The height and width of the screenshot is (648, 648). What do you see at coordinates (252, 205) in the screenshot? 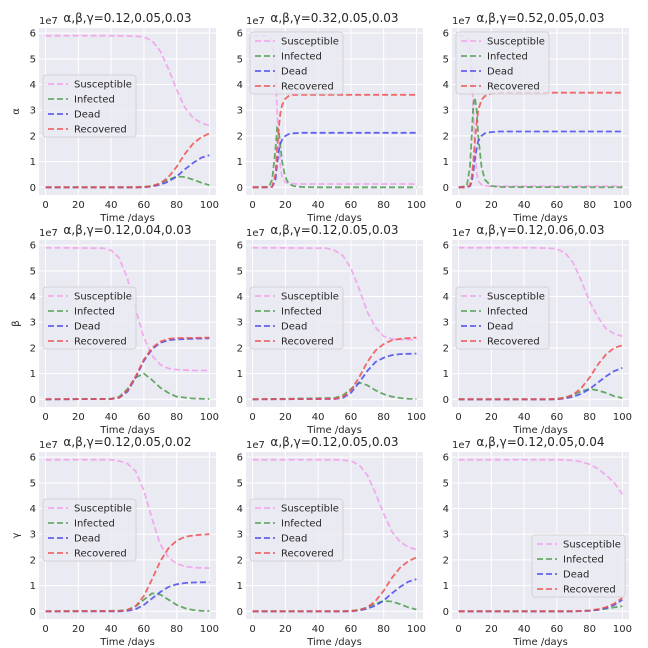
I see `chart-2-xtick-label: 0` at bounding box center [252, 205].